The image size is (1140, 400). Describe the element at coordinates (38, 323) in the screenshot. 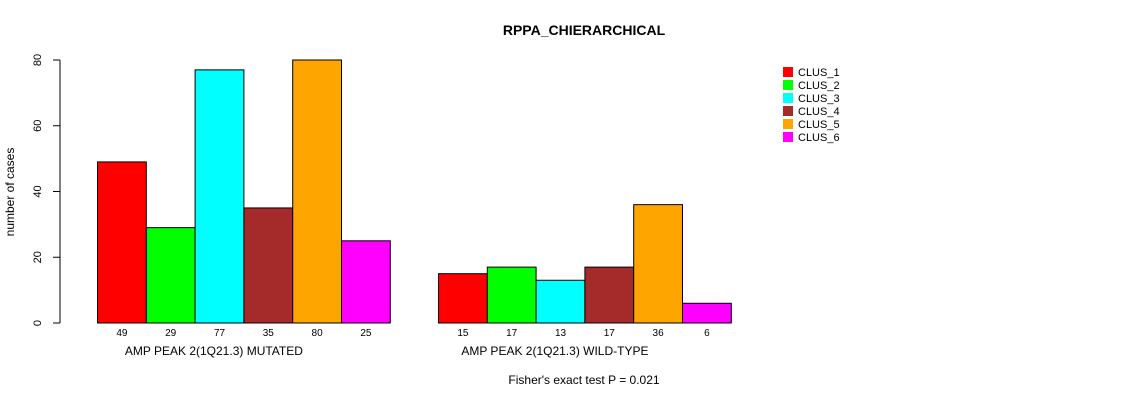

I see `y-tick-label: 0` at that location.